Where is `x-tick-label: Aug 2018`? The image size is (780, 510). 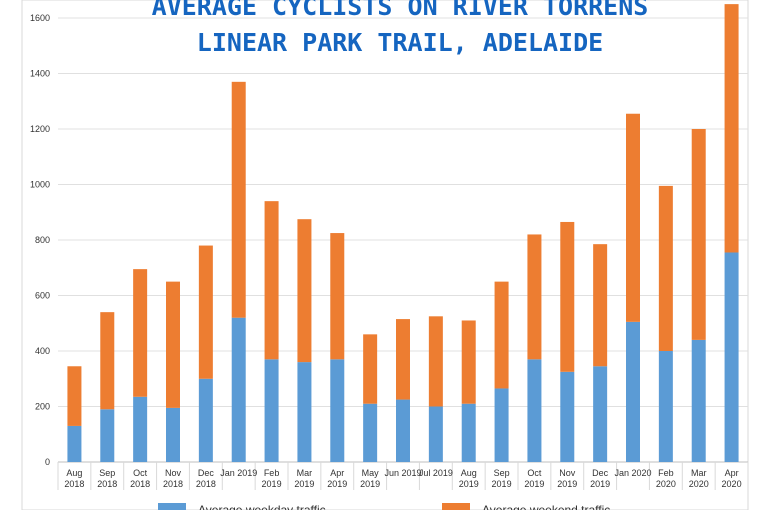 x-tick-label: Aug 2018 is located at coordinates (74, 478).